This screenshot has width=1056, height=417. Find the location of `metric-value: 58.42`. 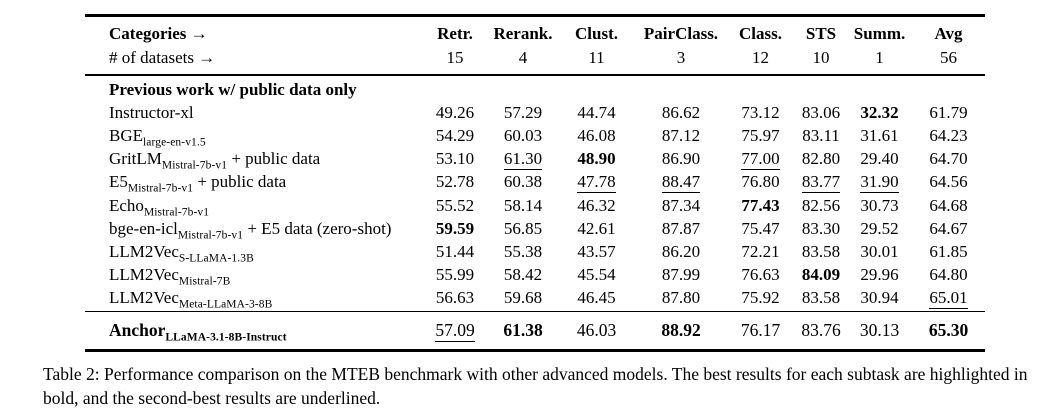

metric-value: 58.42 is located at coordinates (523, 275).